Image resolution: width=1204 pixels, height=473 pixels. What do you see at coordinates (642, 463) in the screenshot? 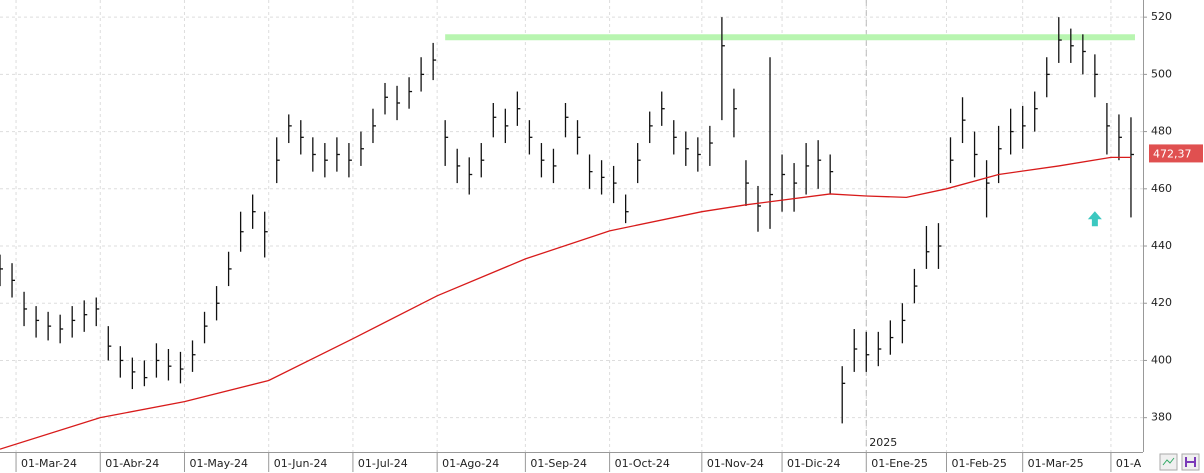
I see `x-tick-label: 01-Oct-24` at bounding box center [642, 463].